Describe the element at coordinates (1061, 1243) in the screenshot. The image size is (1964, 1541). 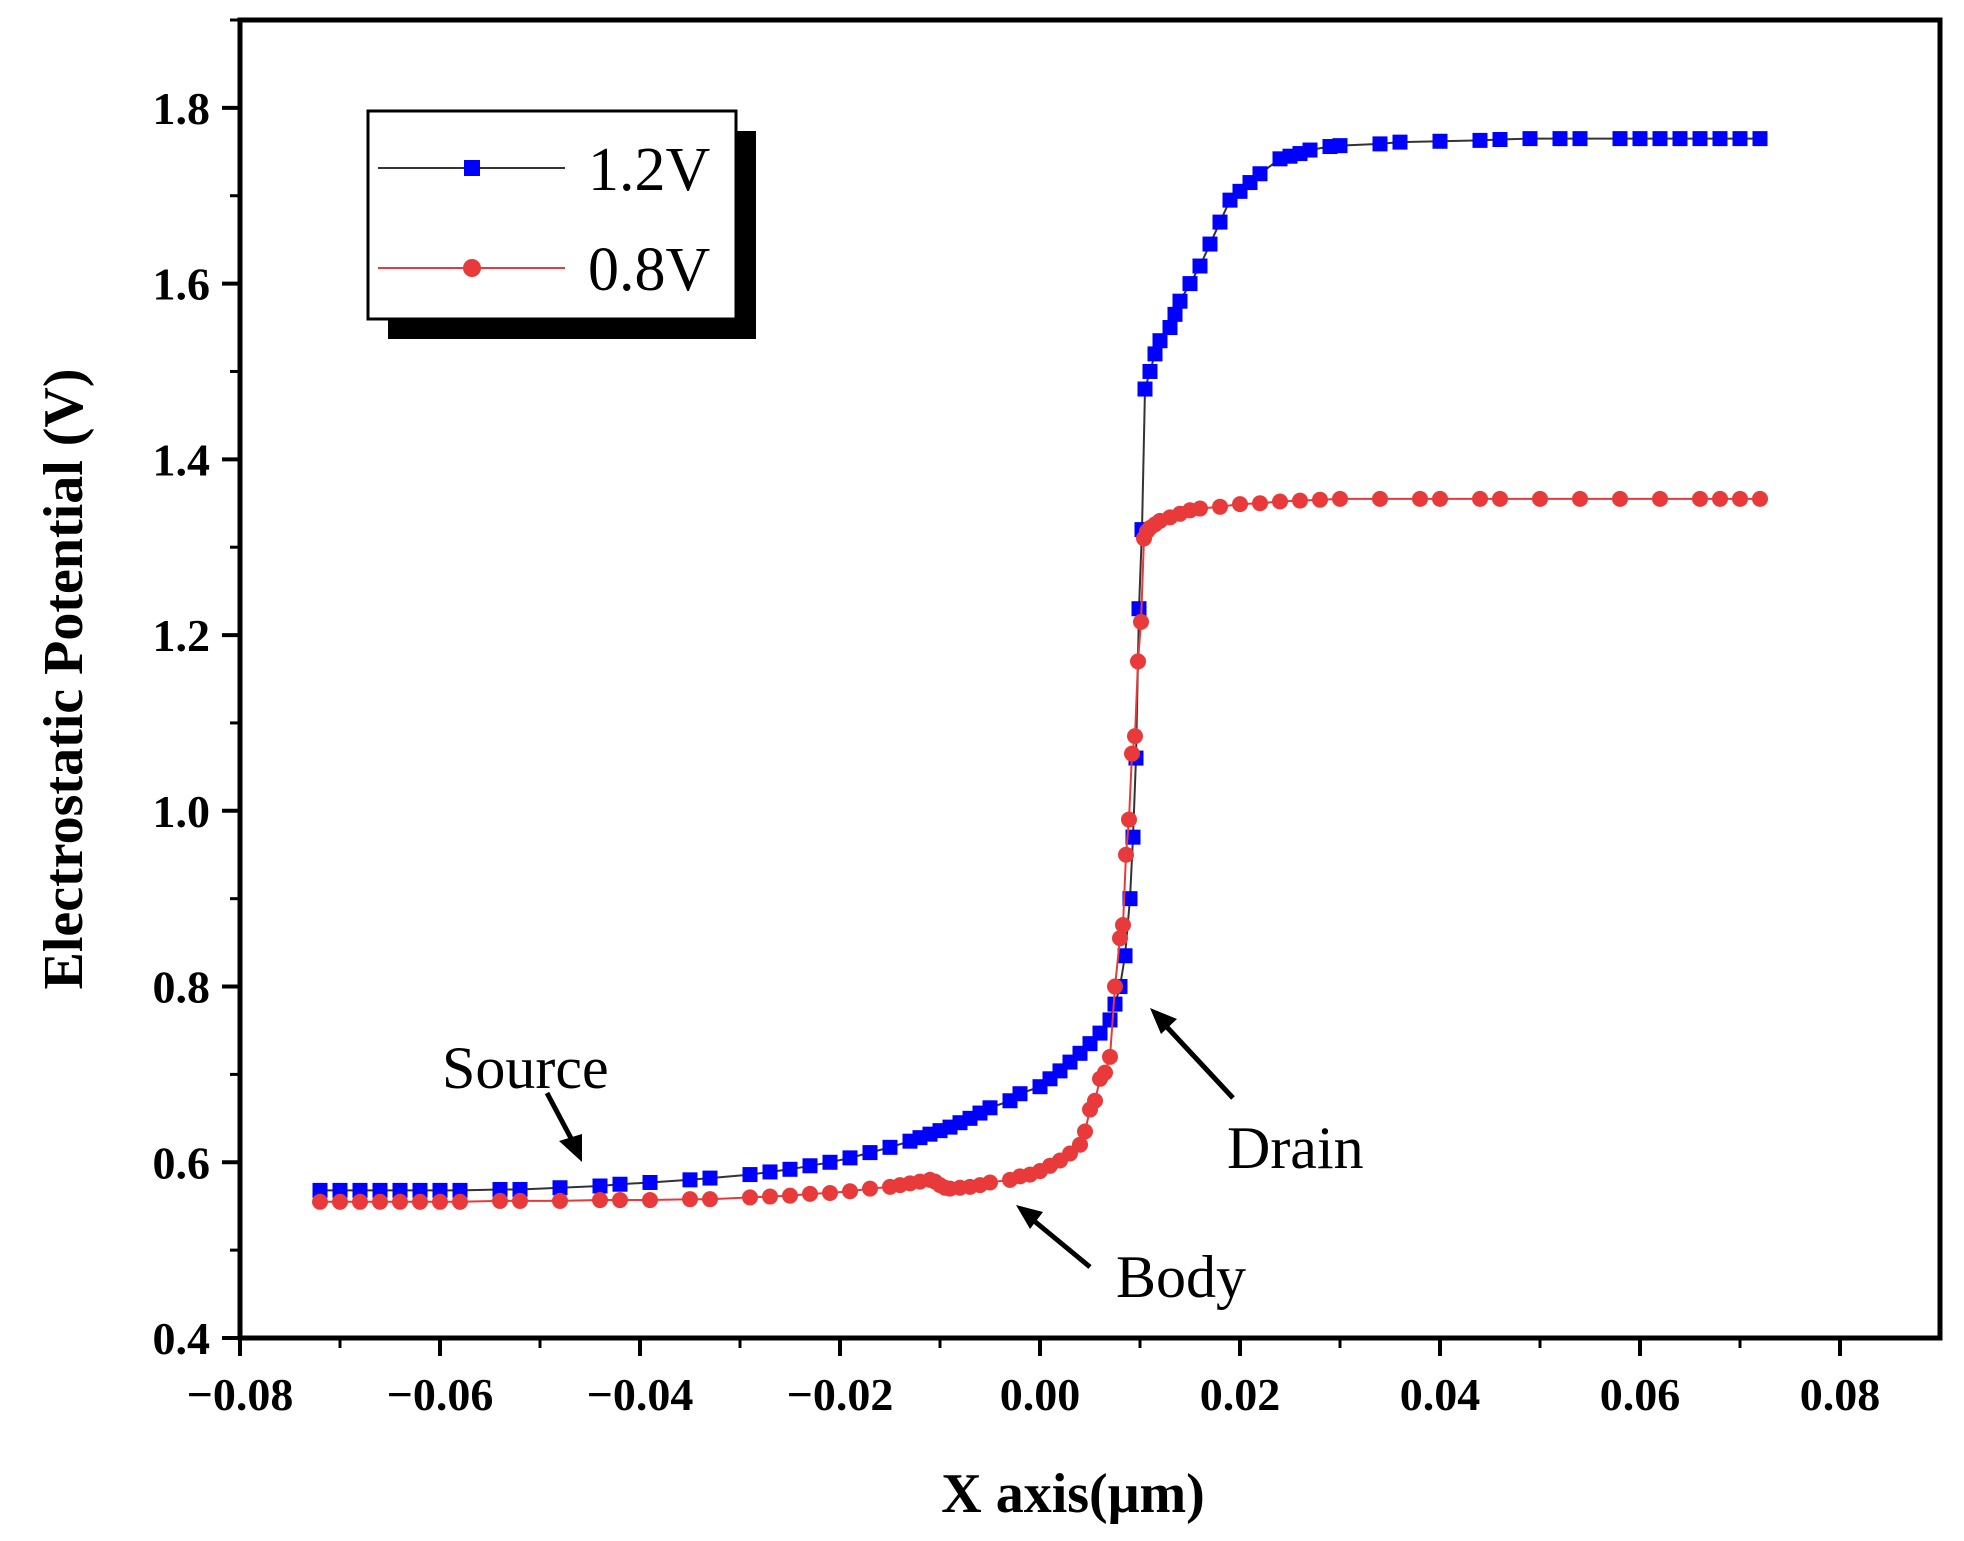
I see `annotation-body-arrow` at that location.